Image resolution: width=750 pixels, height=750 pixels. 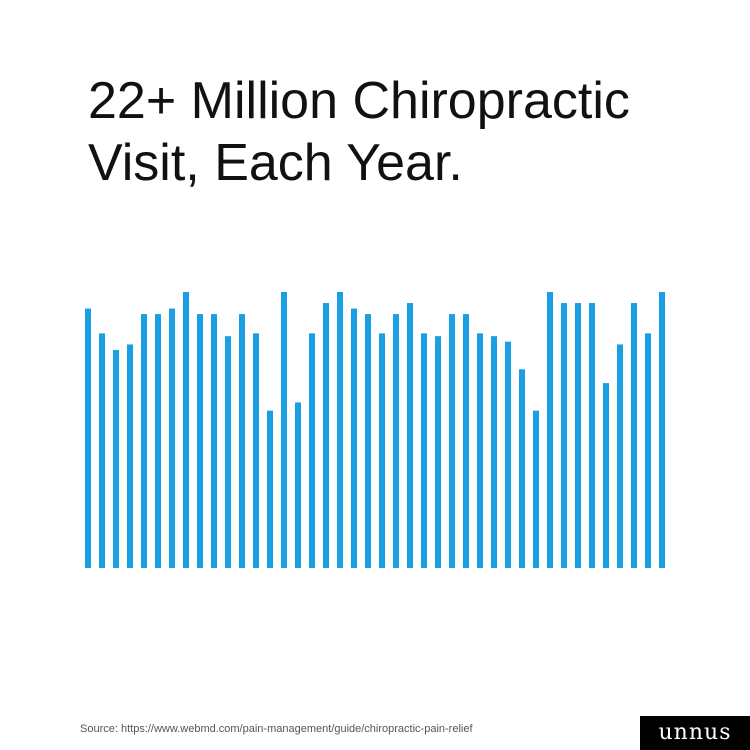 I want to click on headline-line-2: Visit, Each Year., so click(x=275, y=163).